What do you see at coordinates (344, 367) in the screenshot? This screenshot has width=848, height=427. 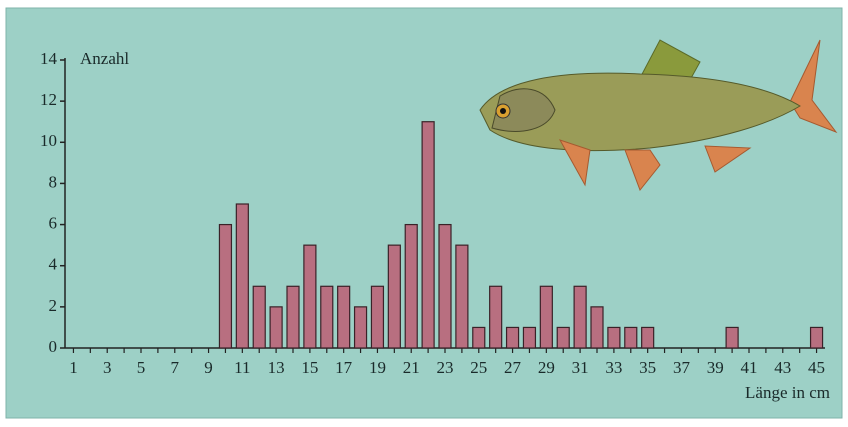 I see `x-tick-label: 17` at bounding box center [344, 367].